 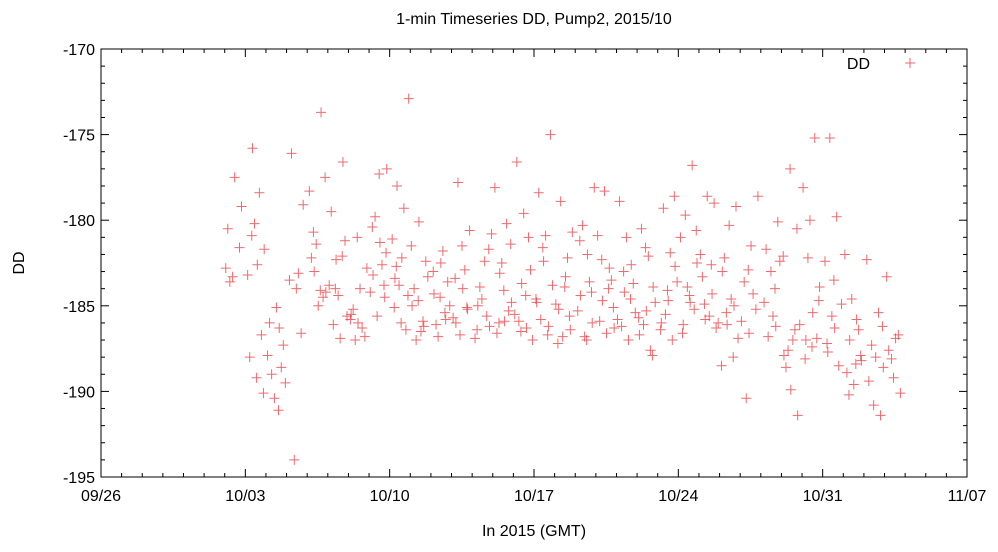 What do you see at coordinates (910, 63) in the screenshot?
I see `legend-marker` at bounding box center [910, 63].